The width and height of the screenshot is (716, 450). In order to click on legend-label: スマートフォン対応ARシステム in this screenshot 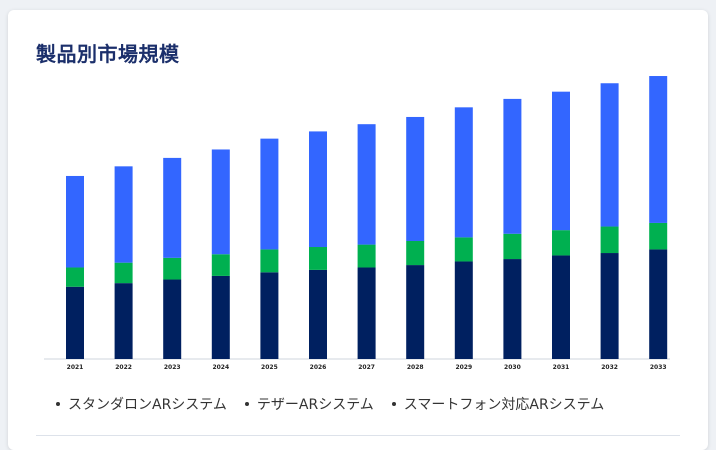, I will do `click(504, 405)`.